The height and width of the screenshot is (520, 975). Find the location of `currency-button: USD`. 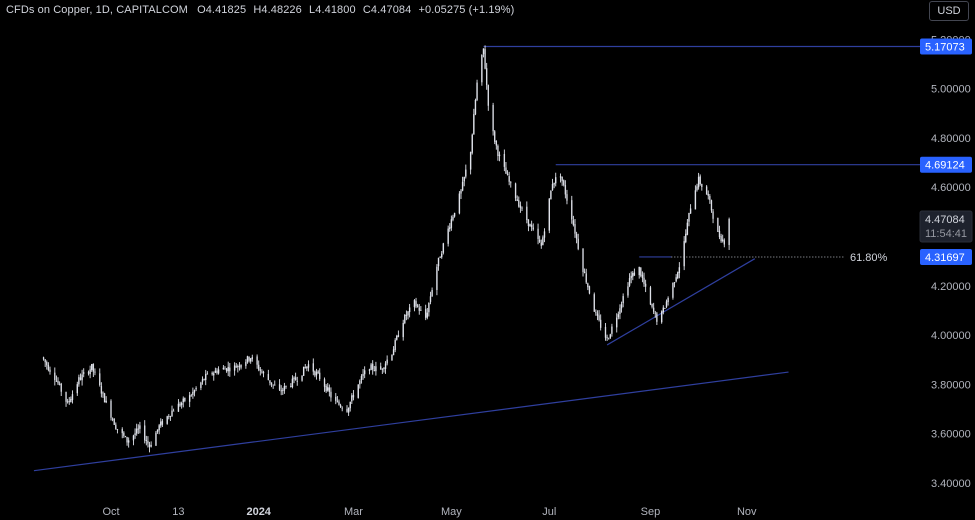

currency-button: USD is located at coordinates (949, 11).